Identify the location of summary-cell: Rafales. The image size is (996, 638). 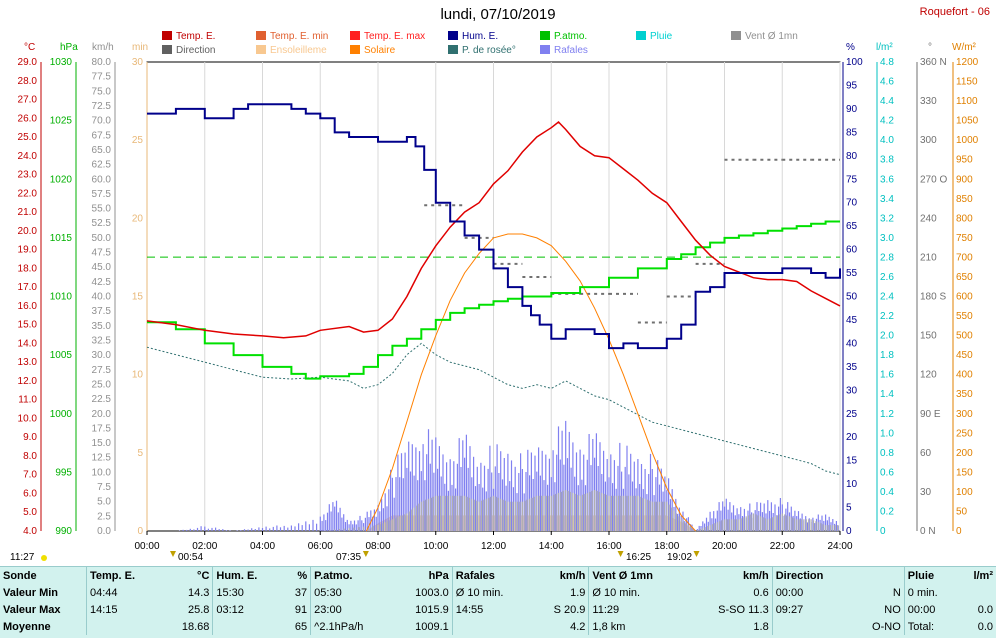
(492, 575).